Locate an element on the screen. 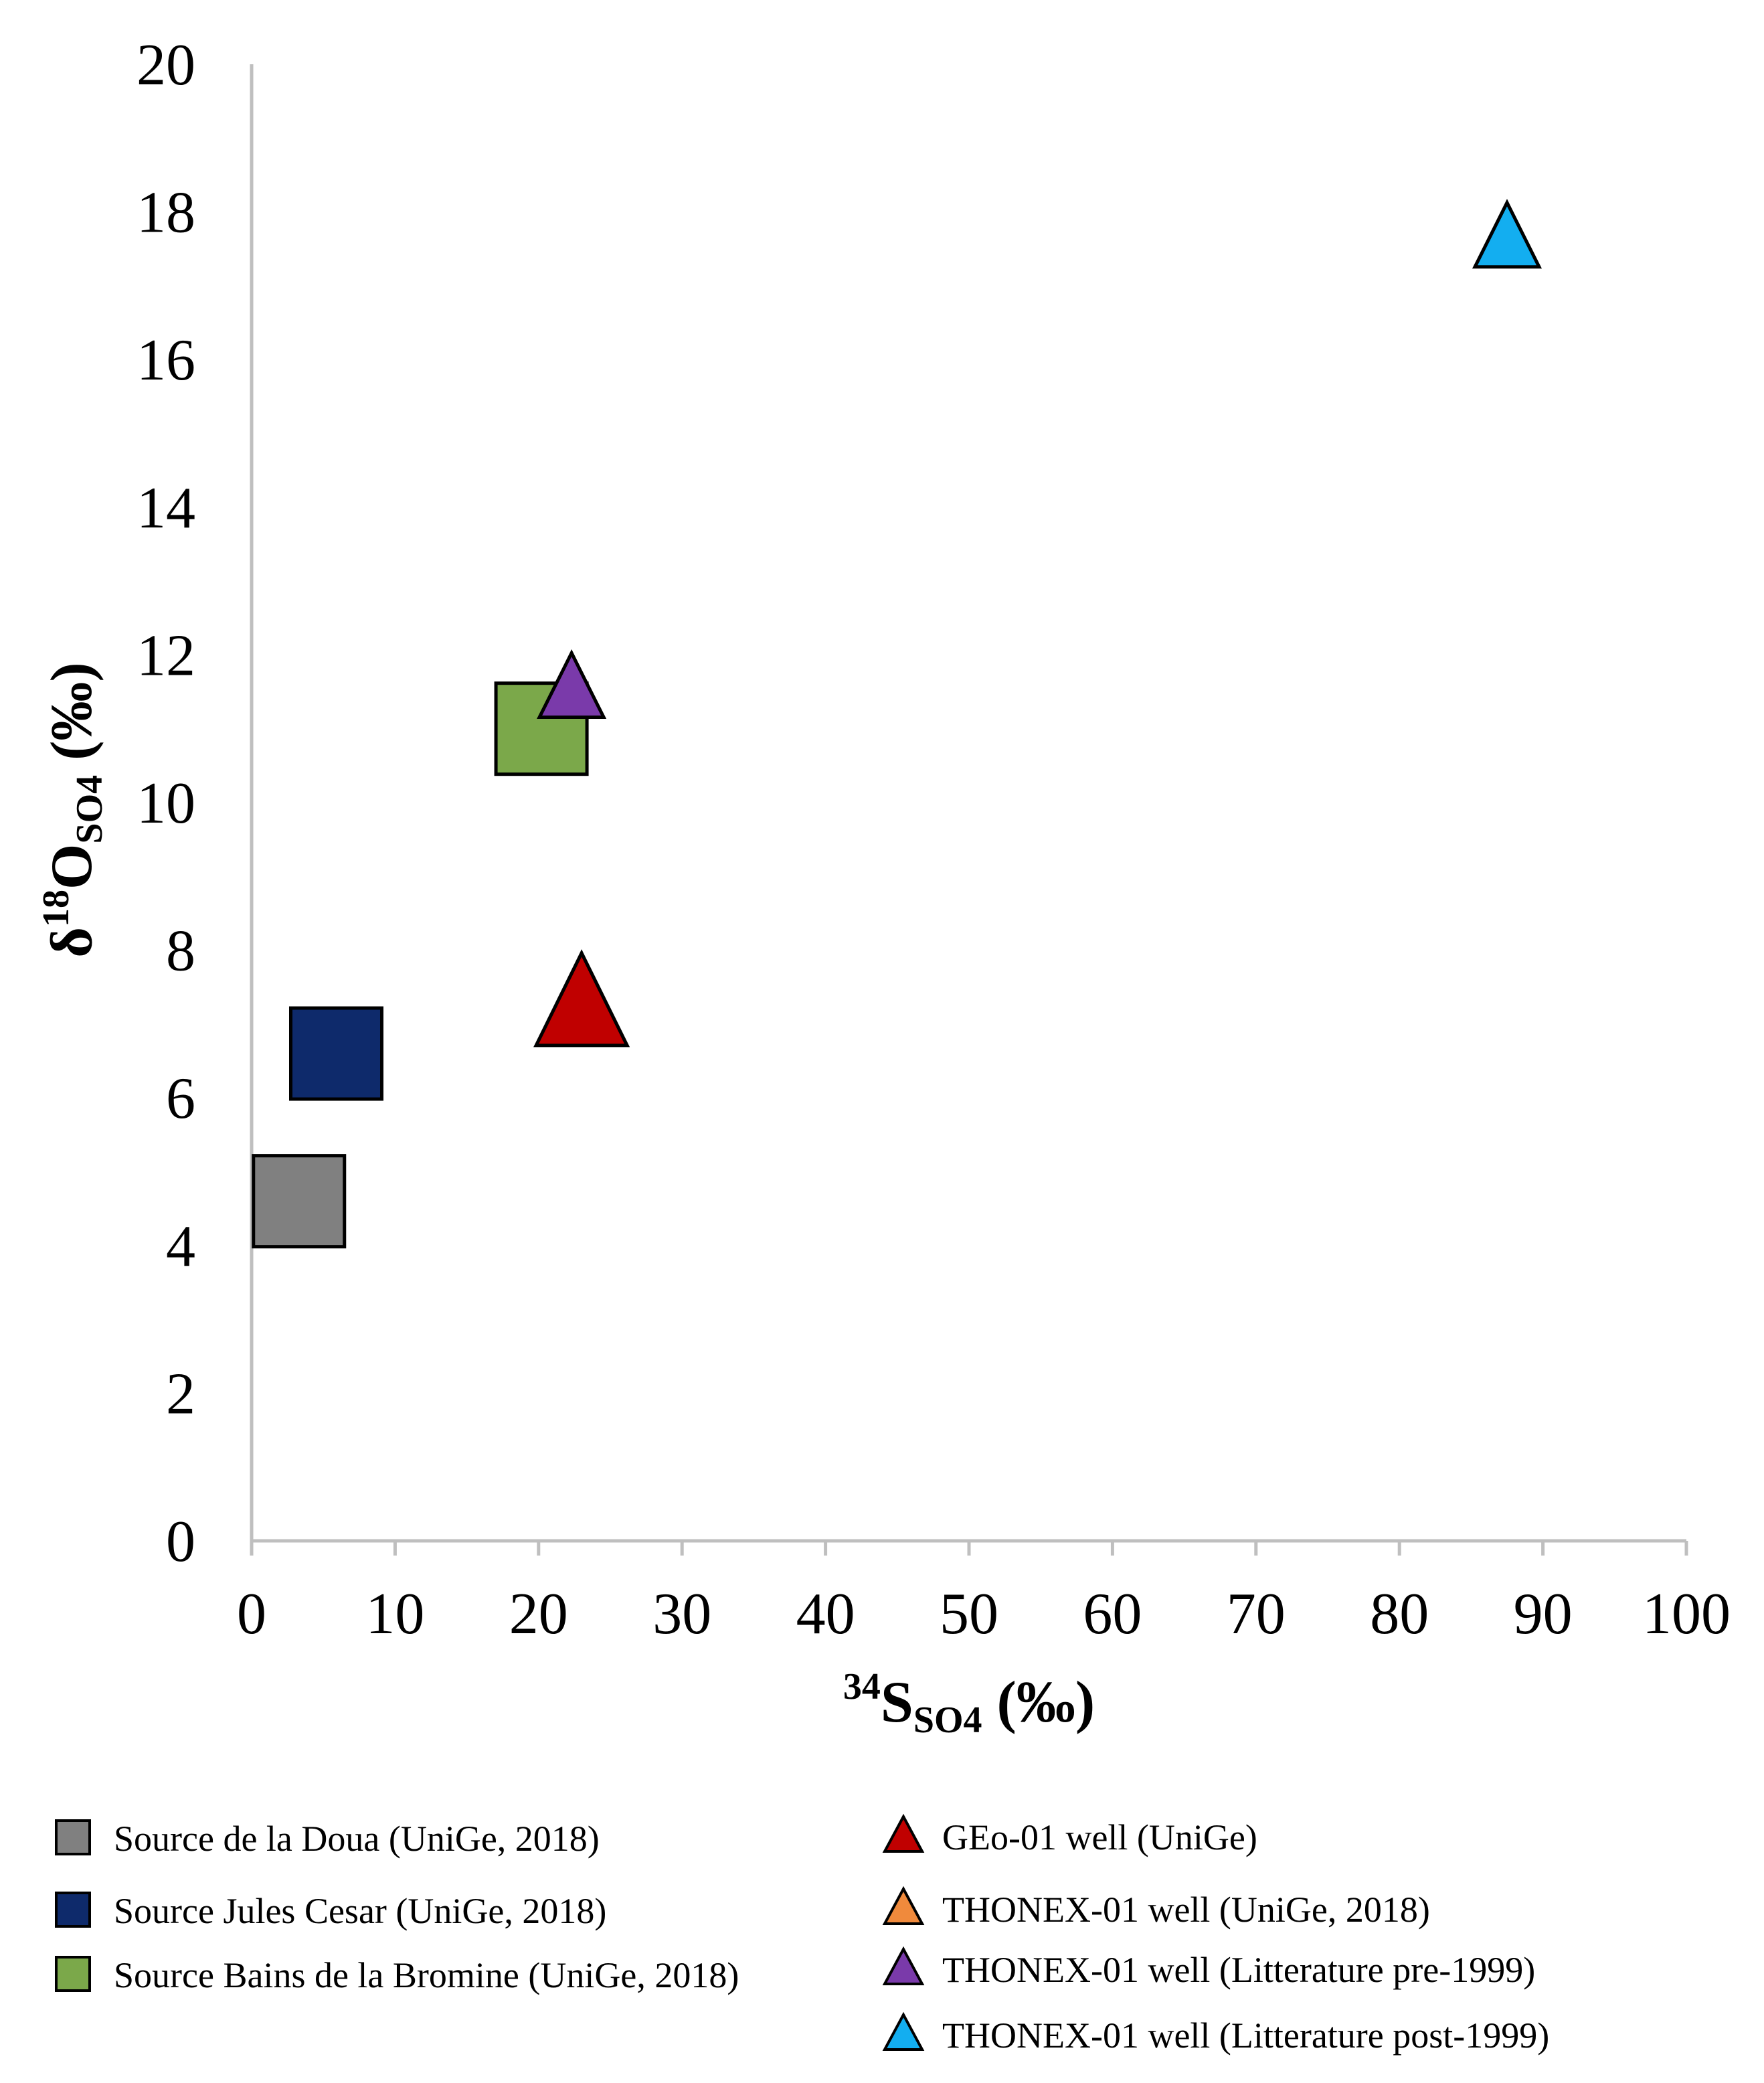 This screenshot has width=1764, height=2083. legend-item: THONEX-01 well (Litterature pre-1999) is located at coordinates (1208, 1968).